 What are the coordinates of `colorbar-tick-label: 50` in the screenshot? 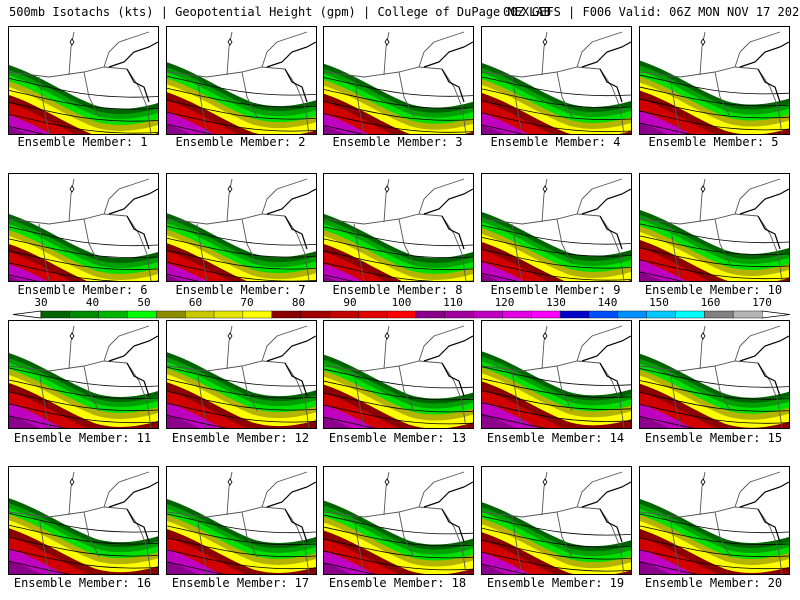 It's located at (144, 302).